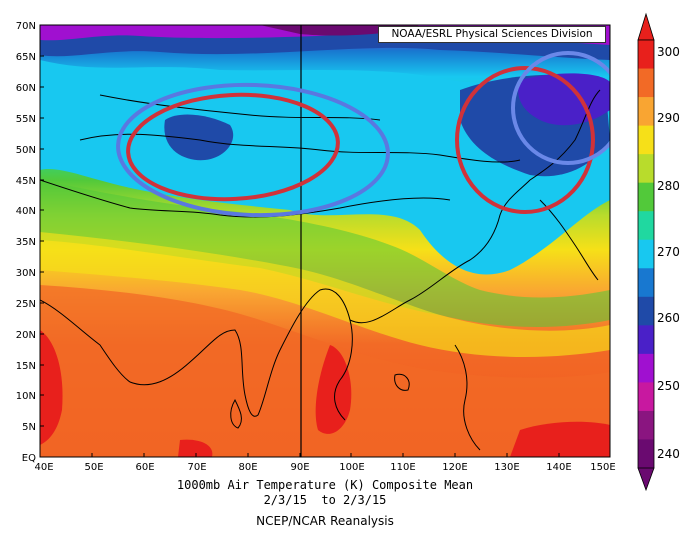  Describe the element at coordinates (51, 387) in the screenshot. I see `hot-spot-arabia` at that location.